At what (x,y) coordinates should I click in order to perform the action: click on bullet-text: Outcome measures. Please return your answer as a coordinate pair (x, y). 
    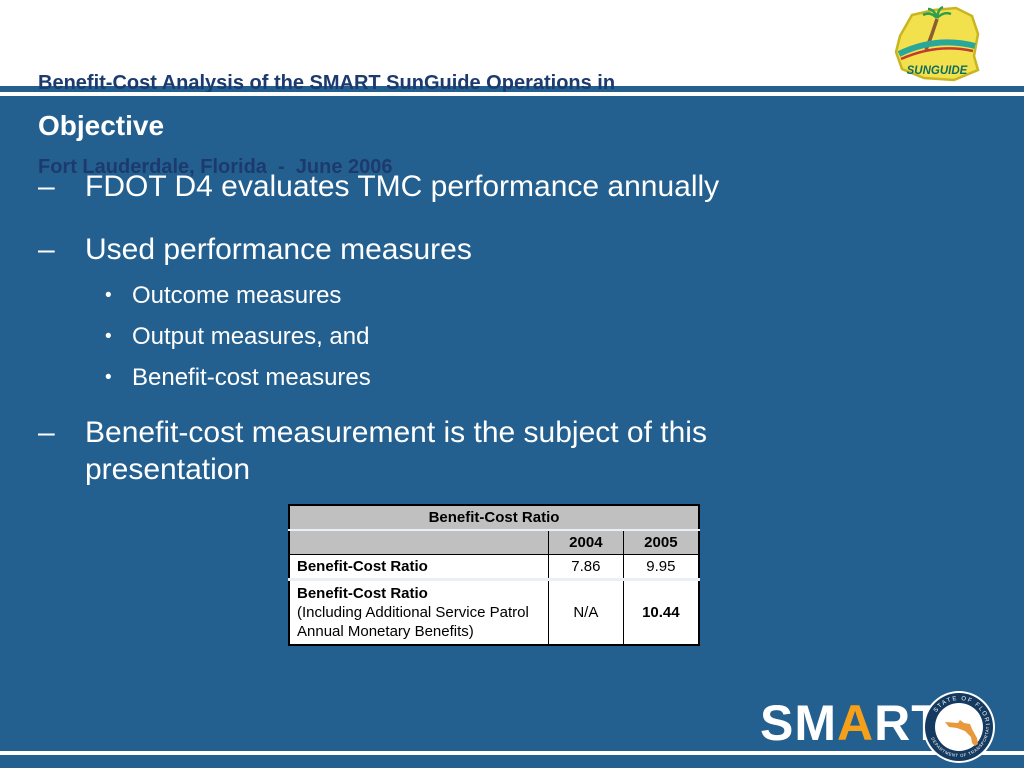
    Looking at the image, I should click on (237, 295).